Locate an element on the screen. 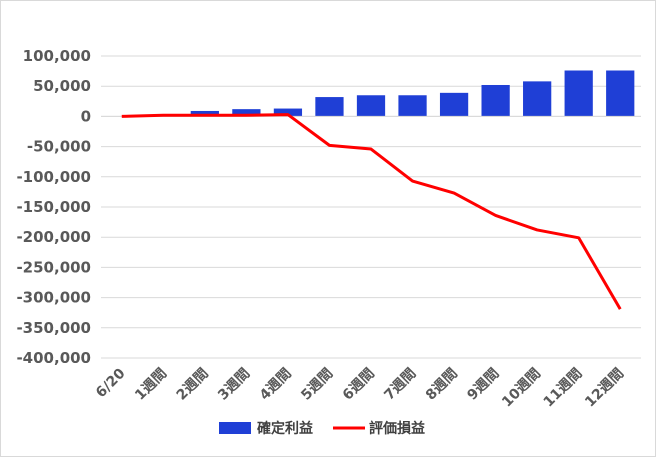 This screenshot has width=656, height=458. y-tick-label: 50,000 is located at coordinates (62, 86).